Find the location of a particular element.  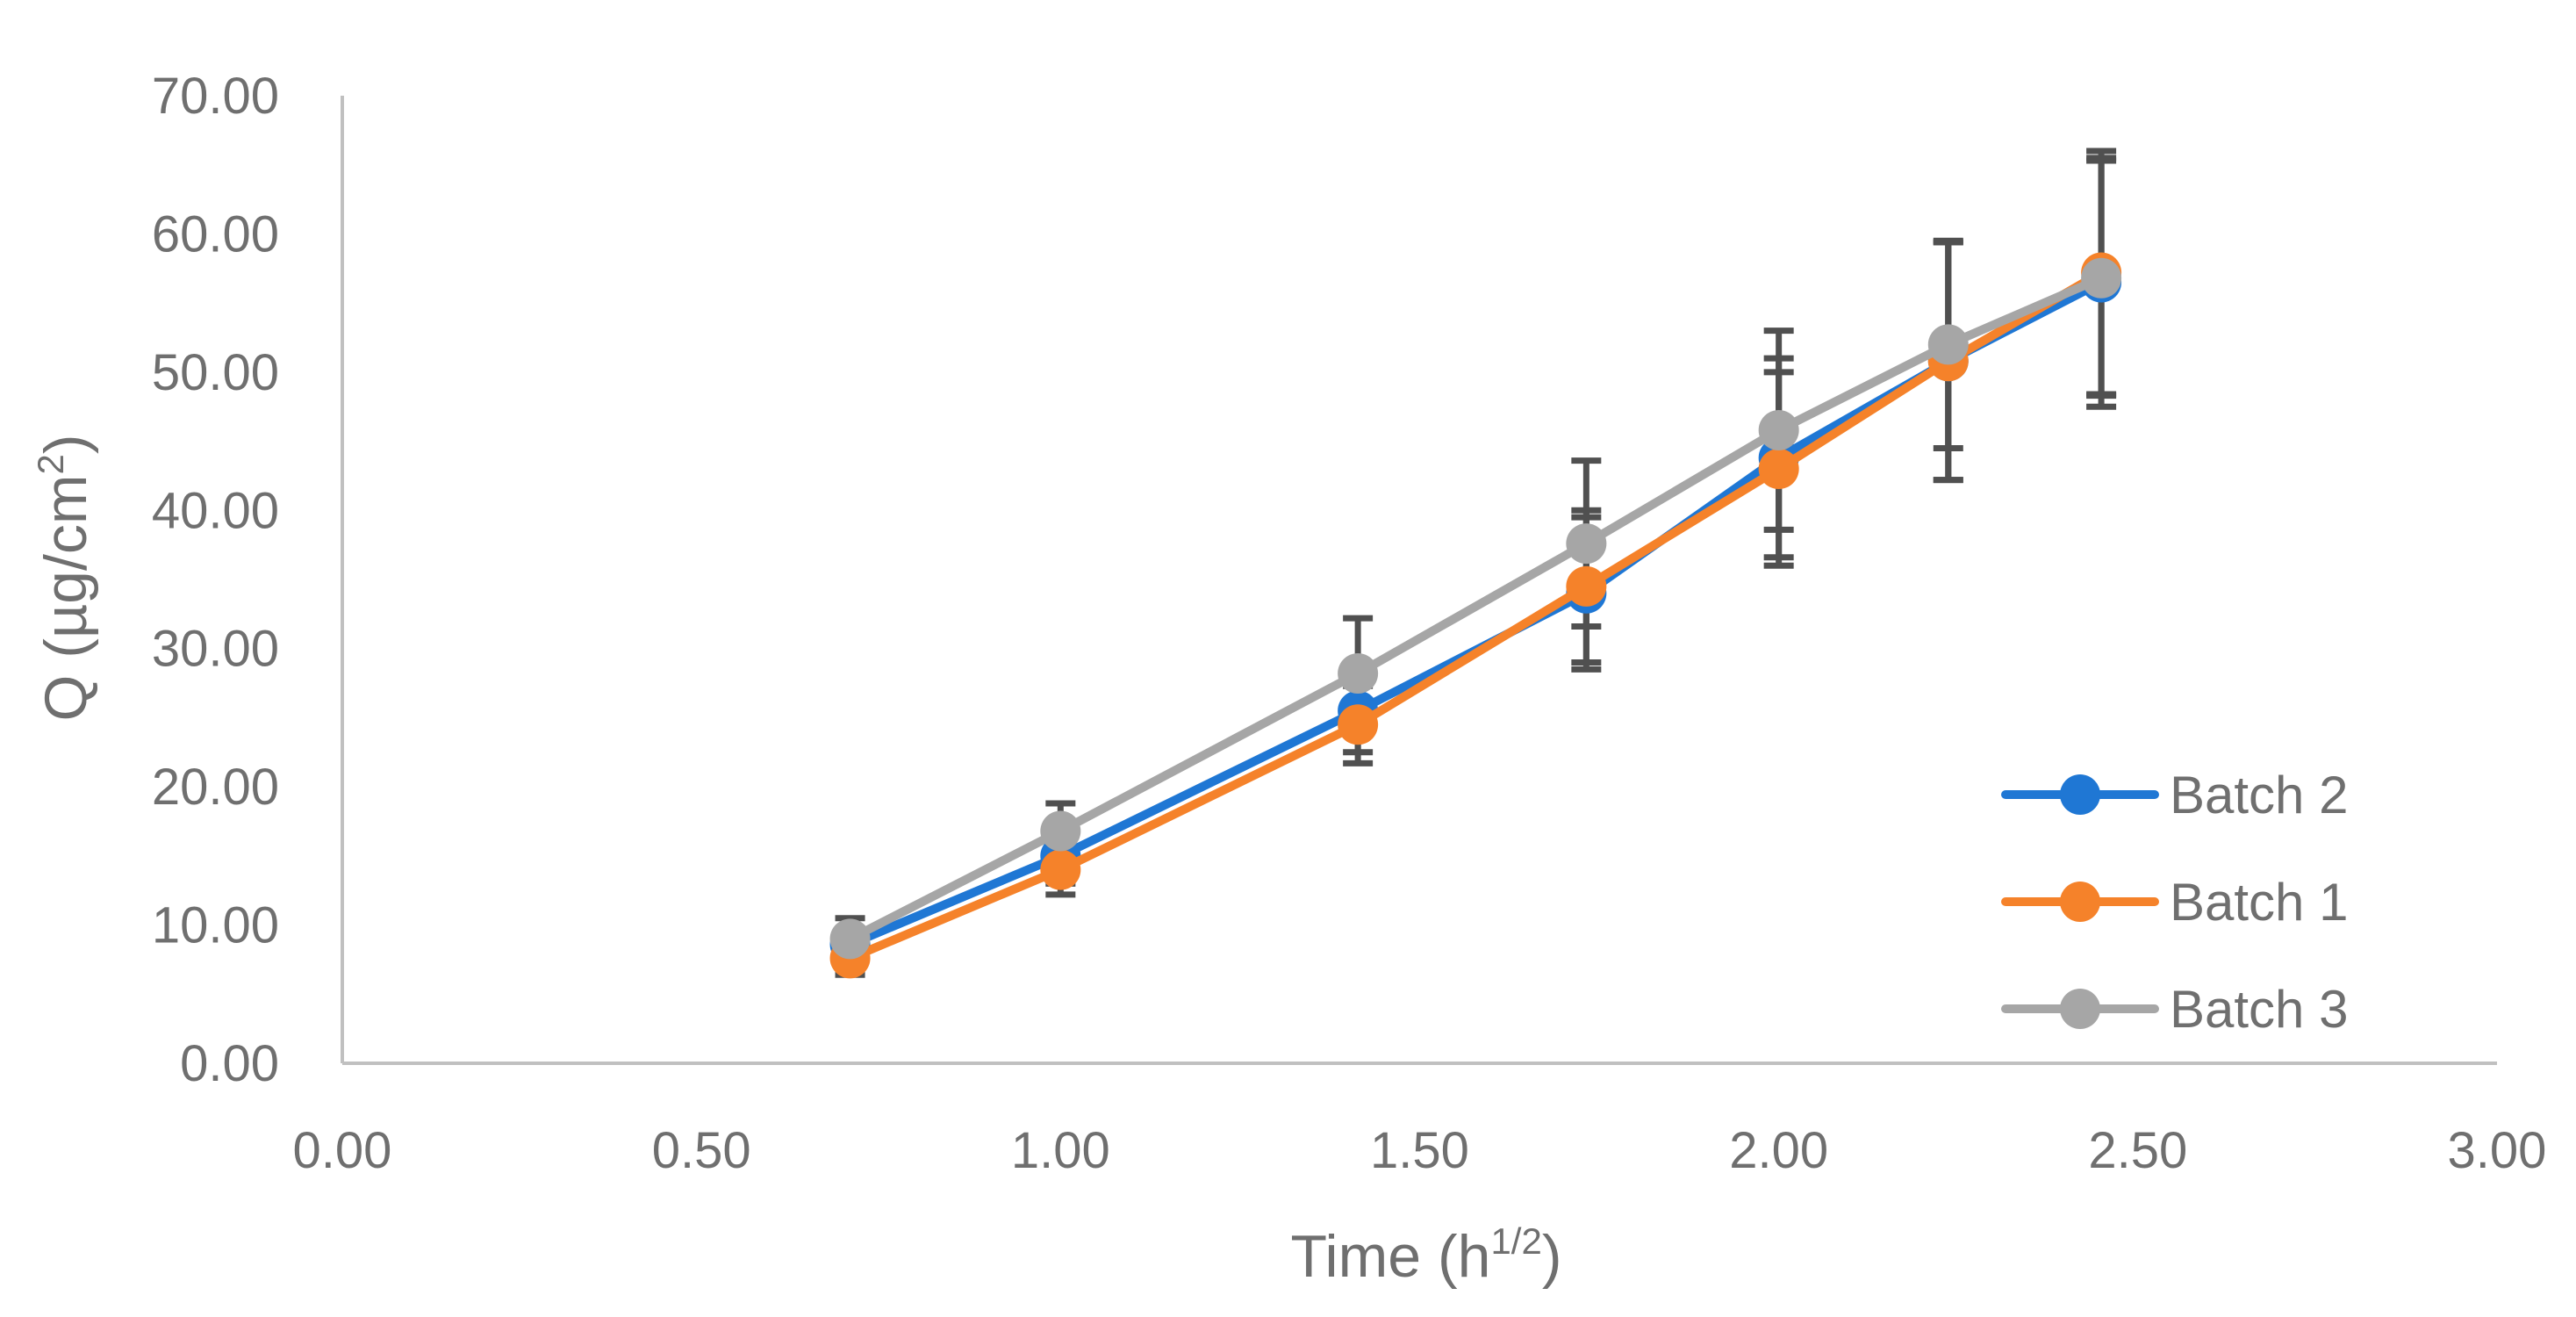

y-tick-label: 30.00 is located at coordinates (215, 649).